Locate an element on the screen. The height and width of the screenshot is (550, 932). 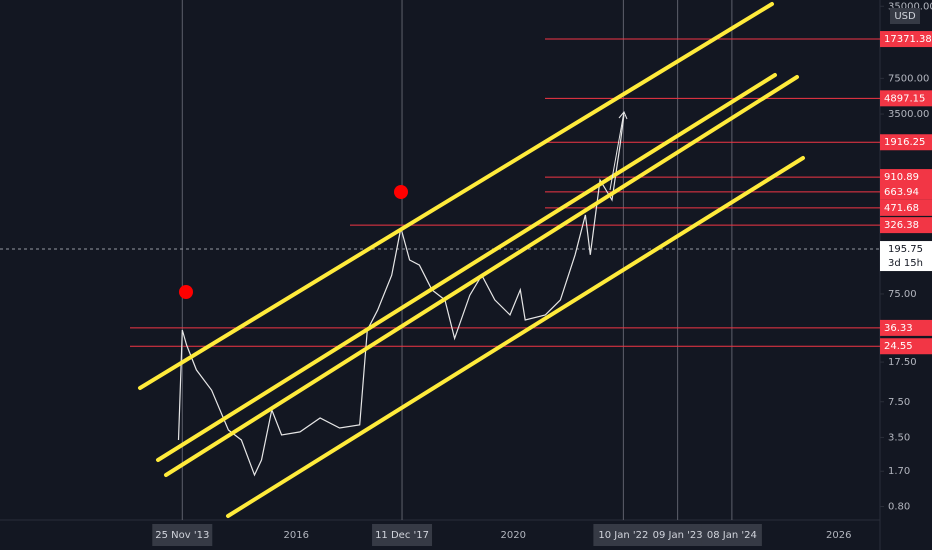
currency-box is located at coordinates (905, 16).